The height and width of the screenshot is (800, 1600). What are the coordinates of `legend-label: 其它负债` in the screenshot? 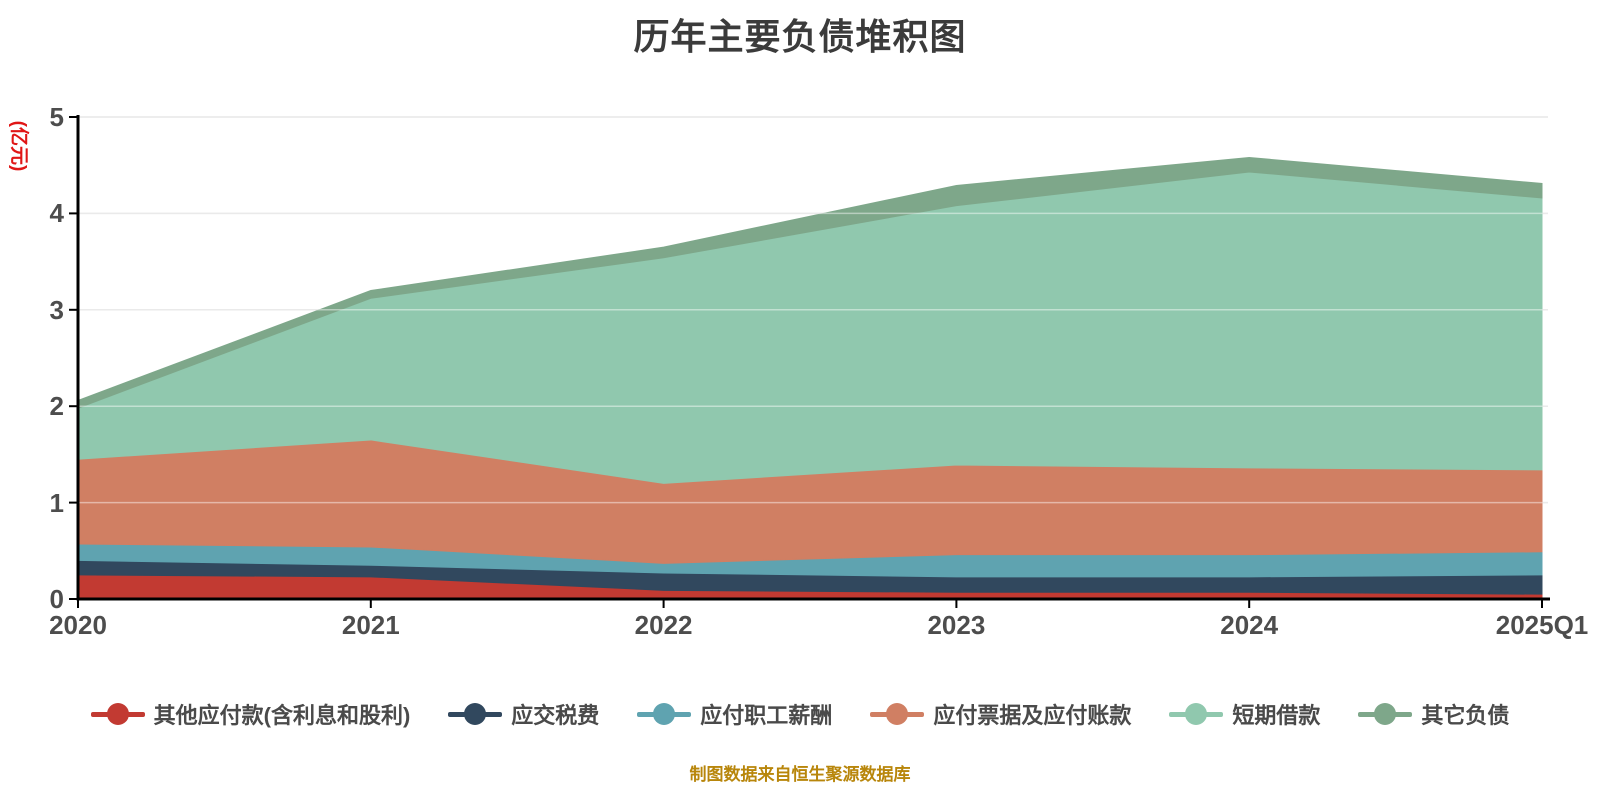 It's located at (1465, 715).